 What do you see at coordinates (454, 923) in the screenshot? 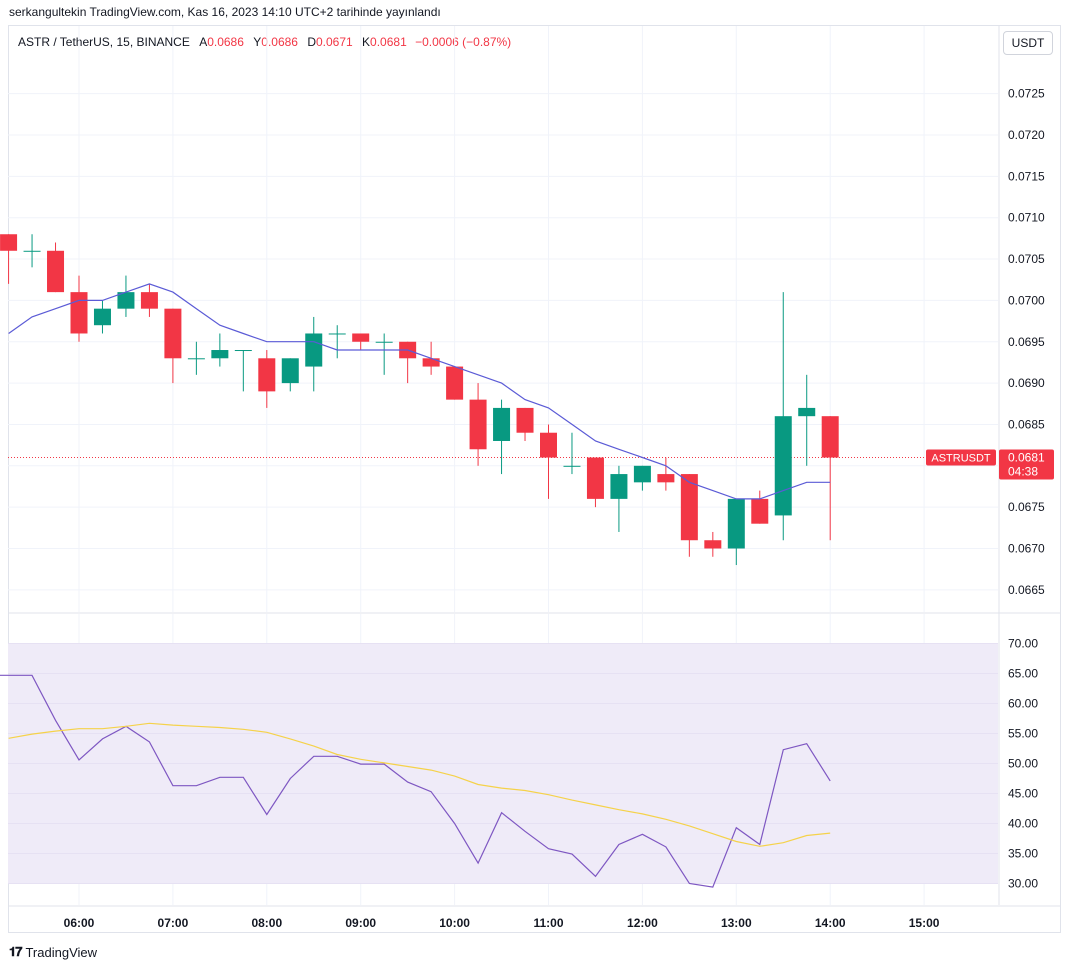
I see `time-axis-label: 10:00` at bounding box center [454, 923].